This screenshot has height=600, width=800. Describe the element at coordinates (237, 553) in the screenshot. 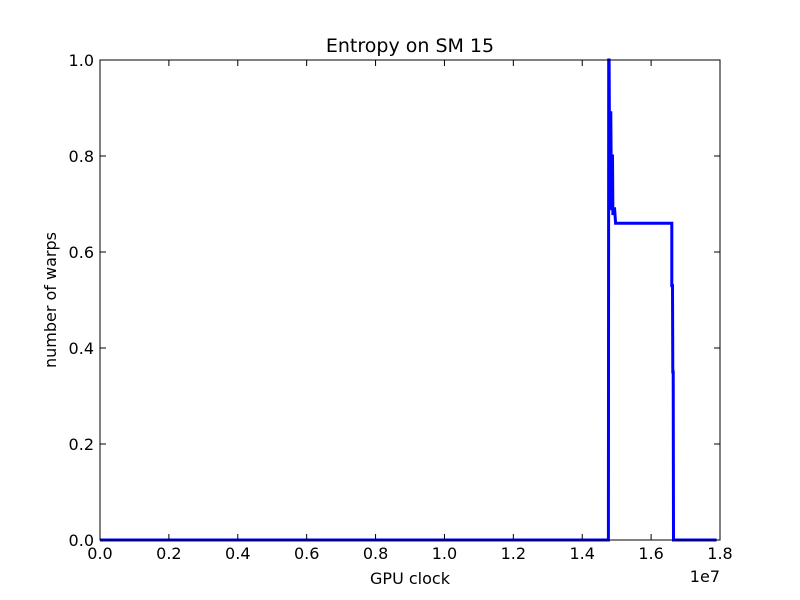

I see `x-tick-label: 0.4` at that location.